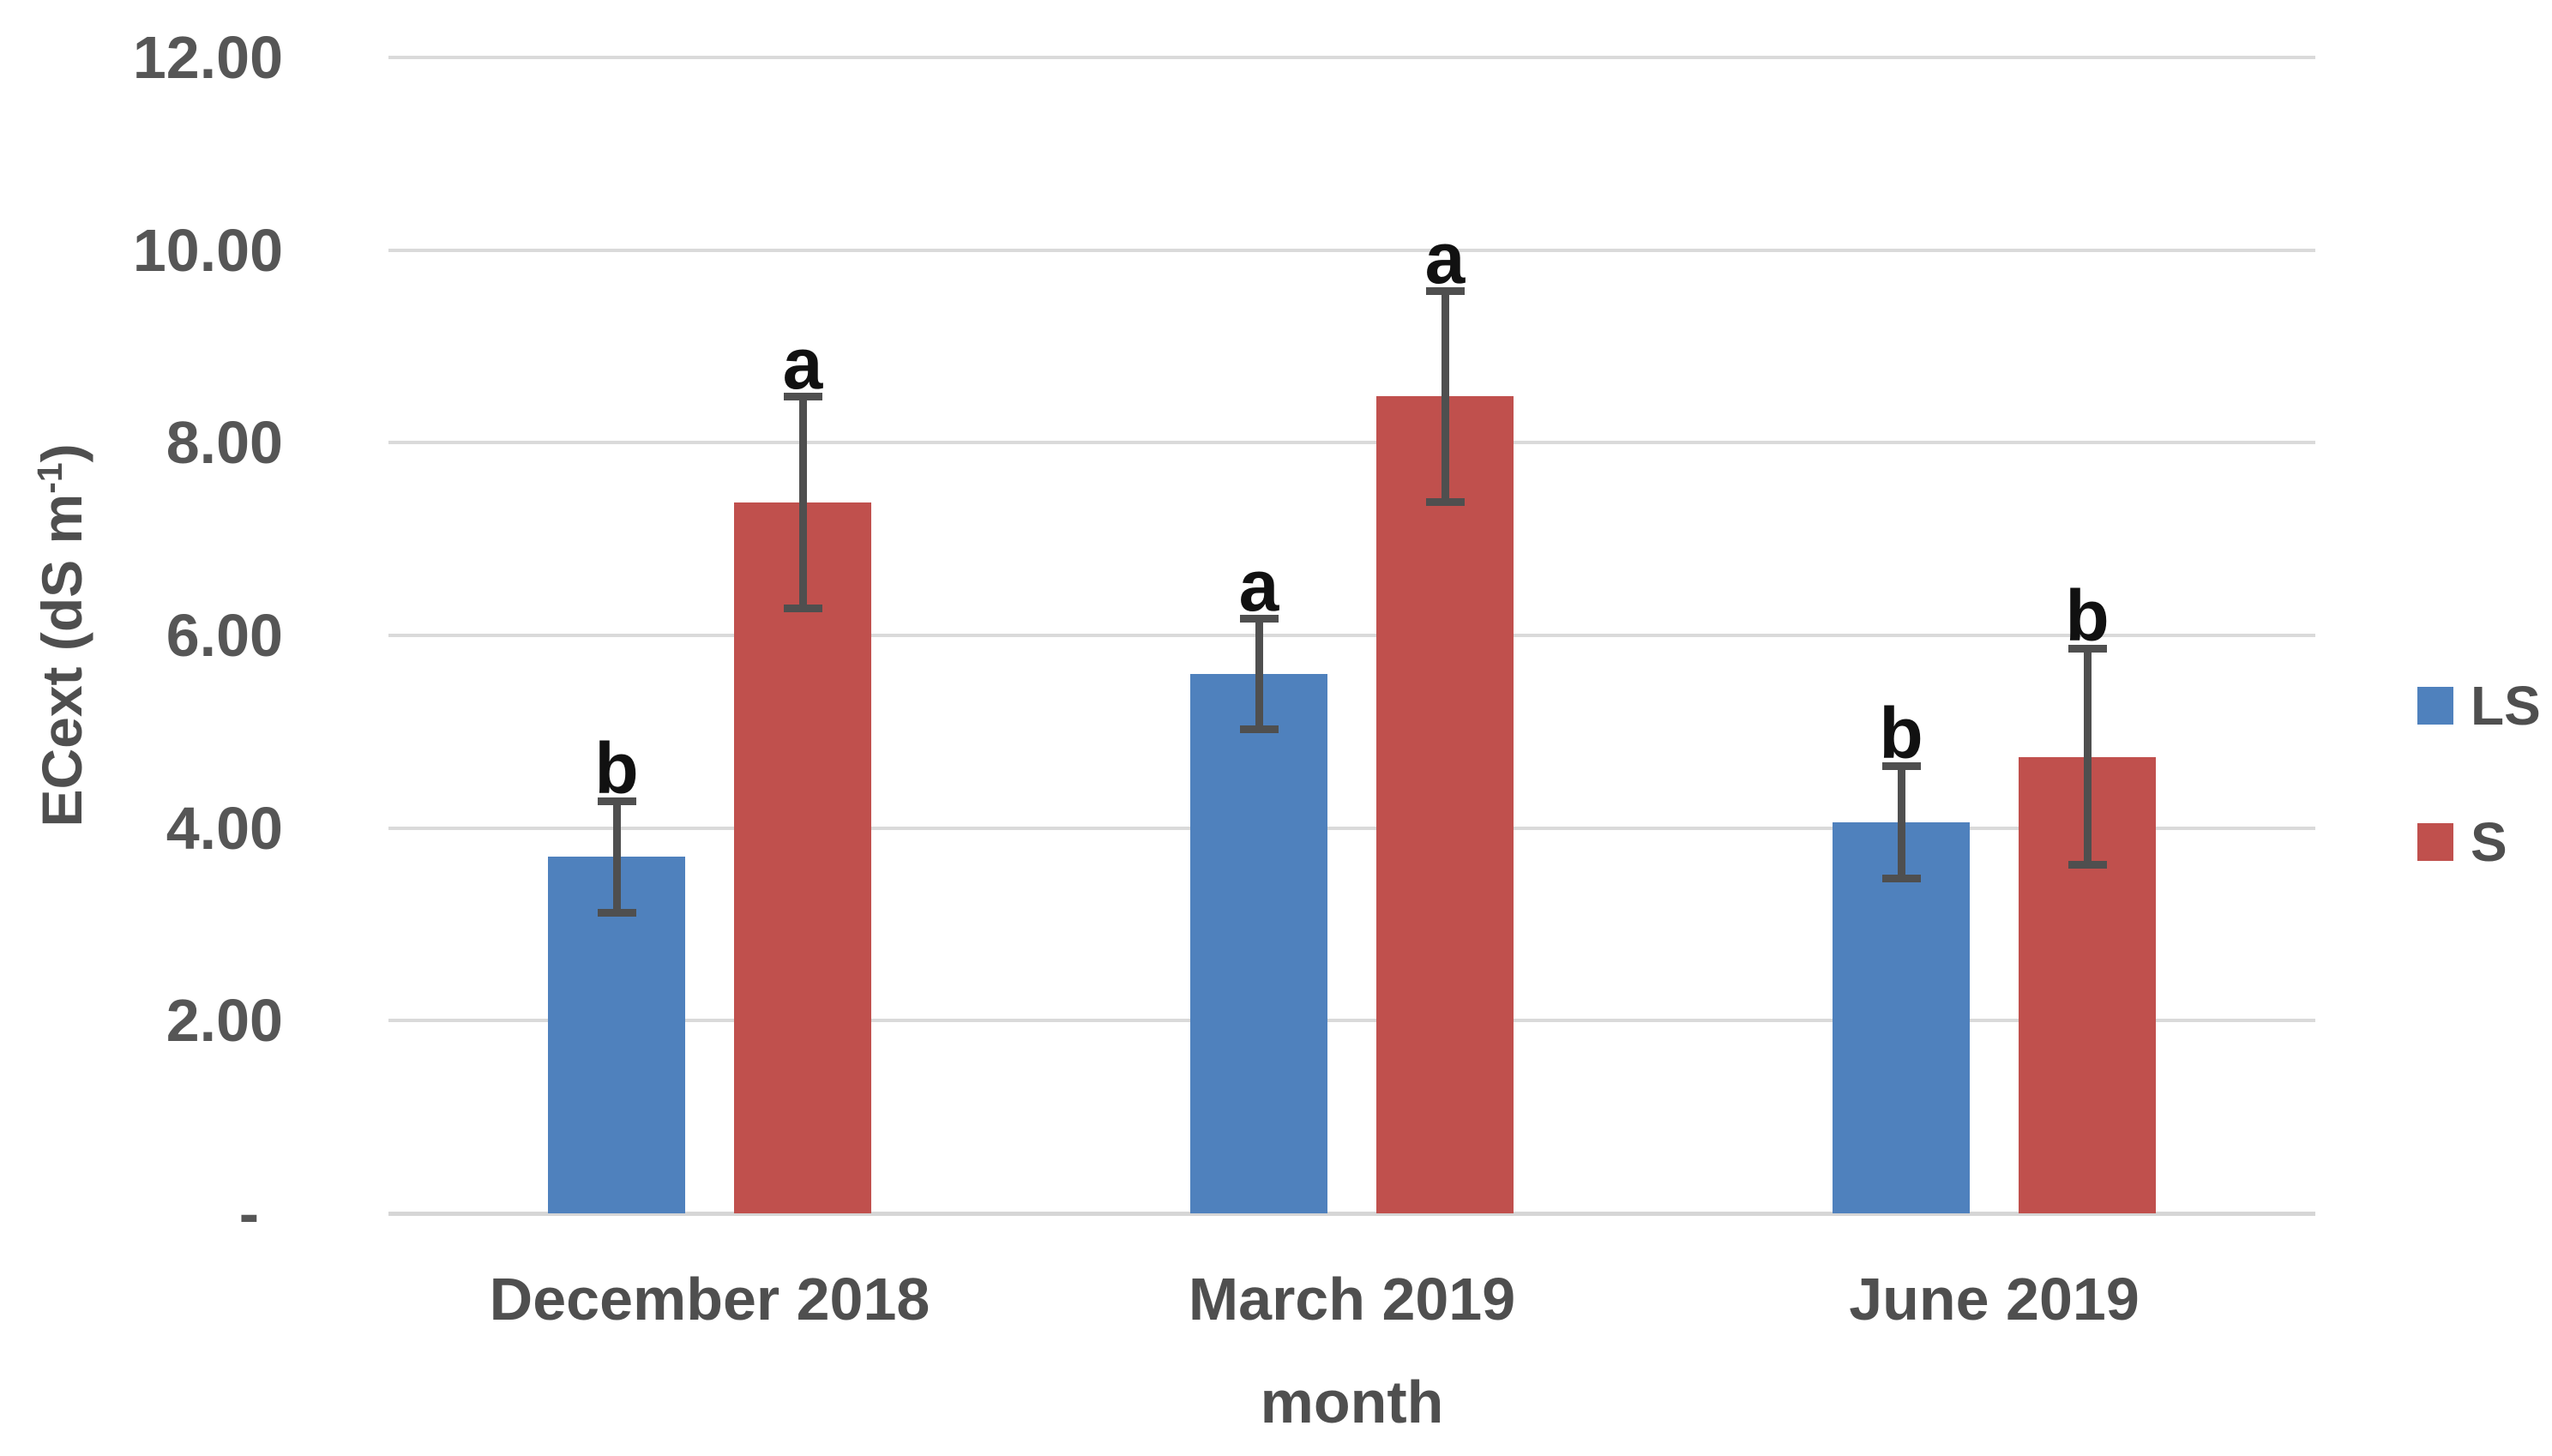 This screenshot has height=1456, width=2552. I want to click on sig-letter-s-june-2019: b, so click(2087, 615).